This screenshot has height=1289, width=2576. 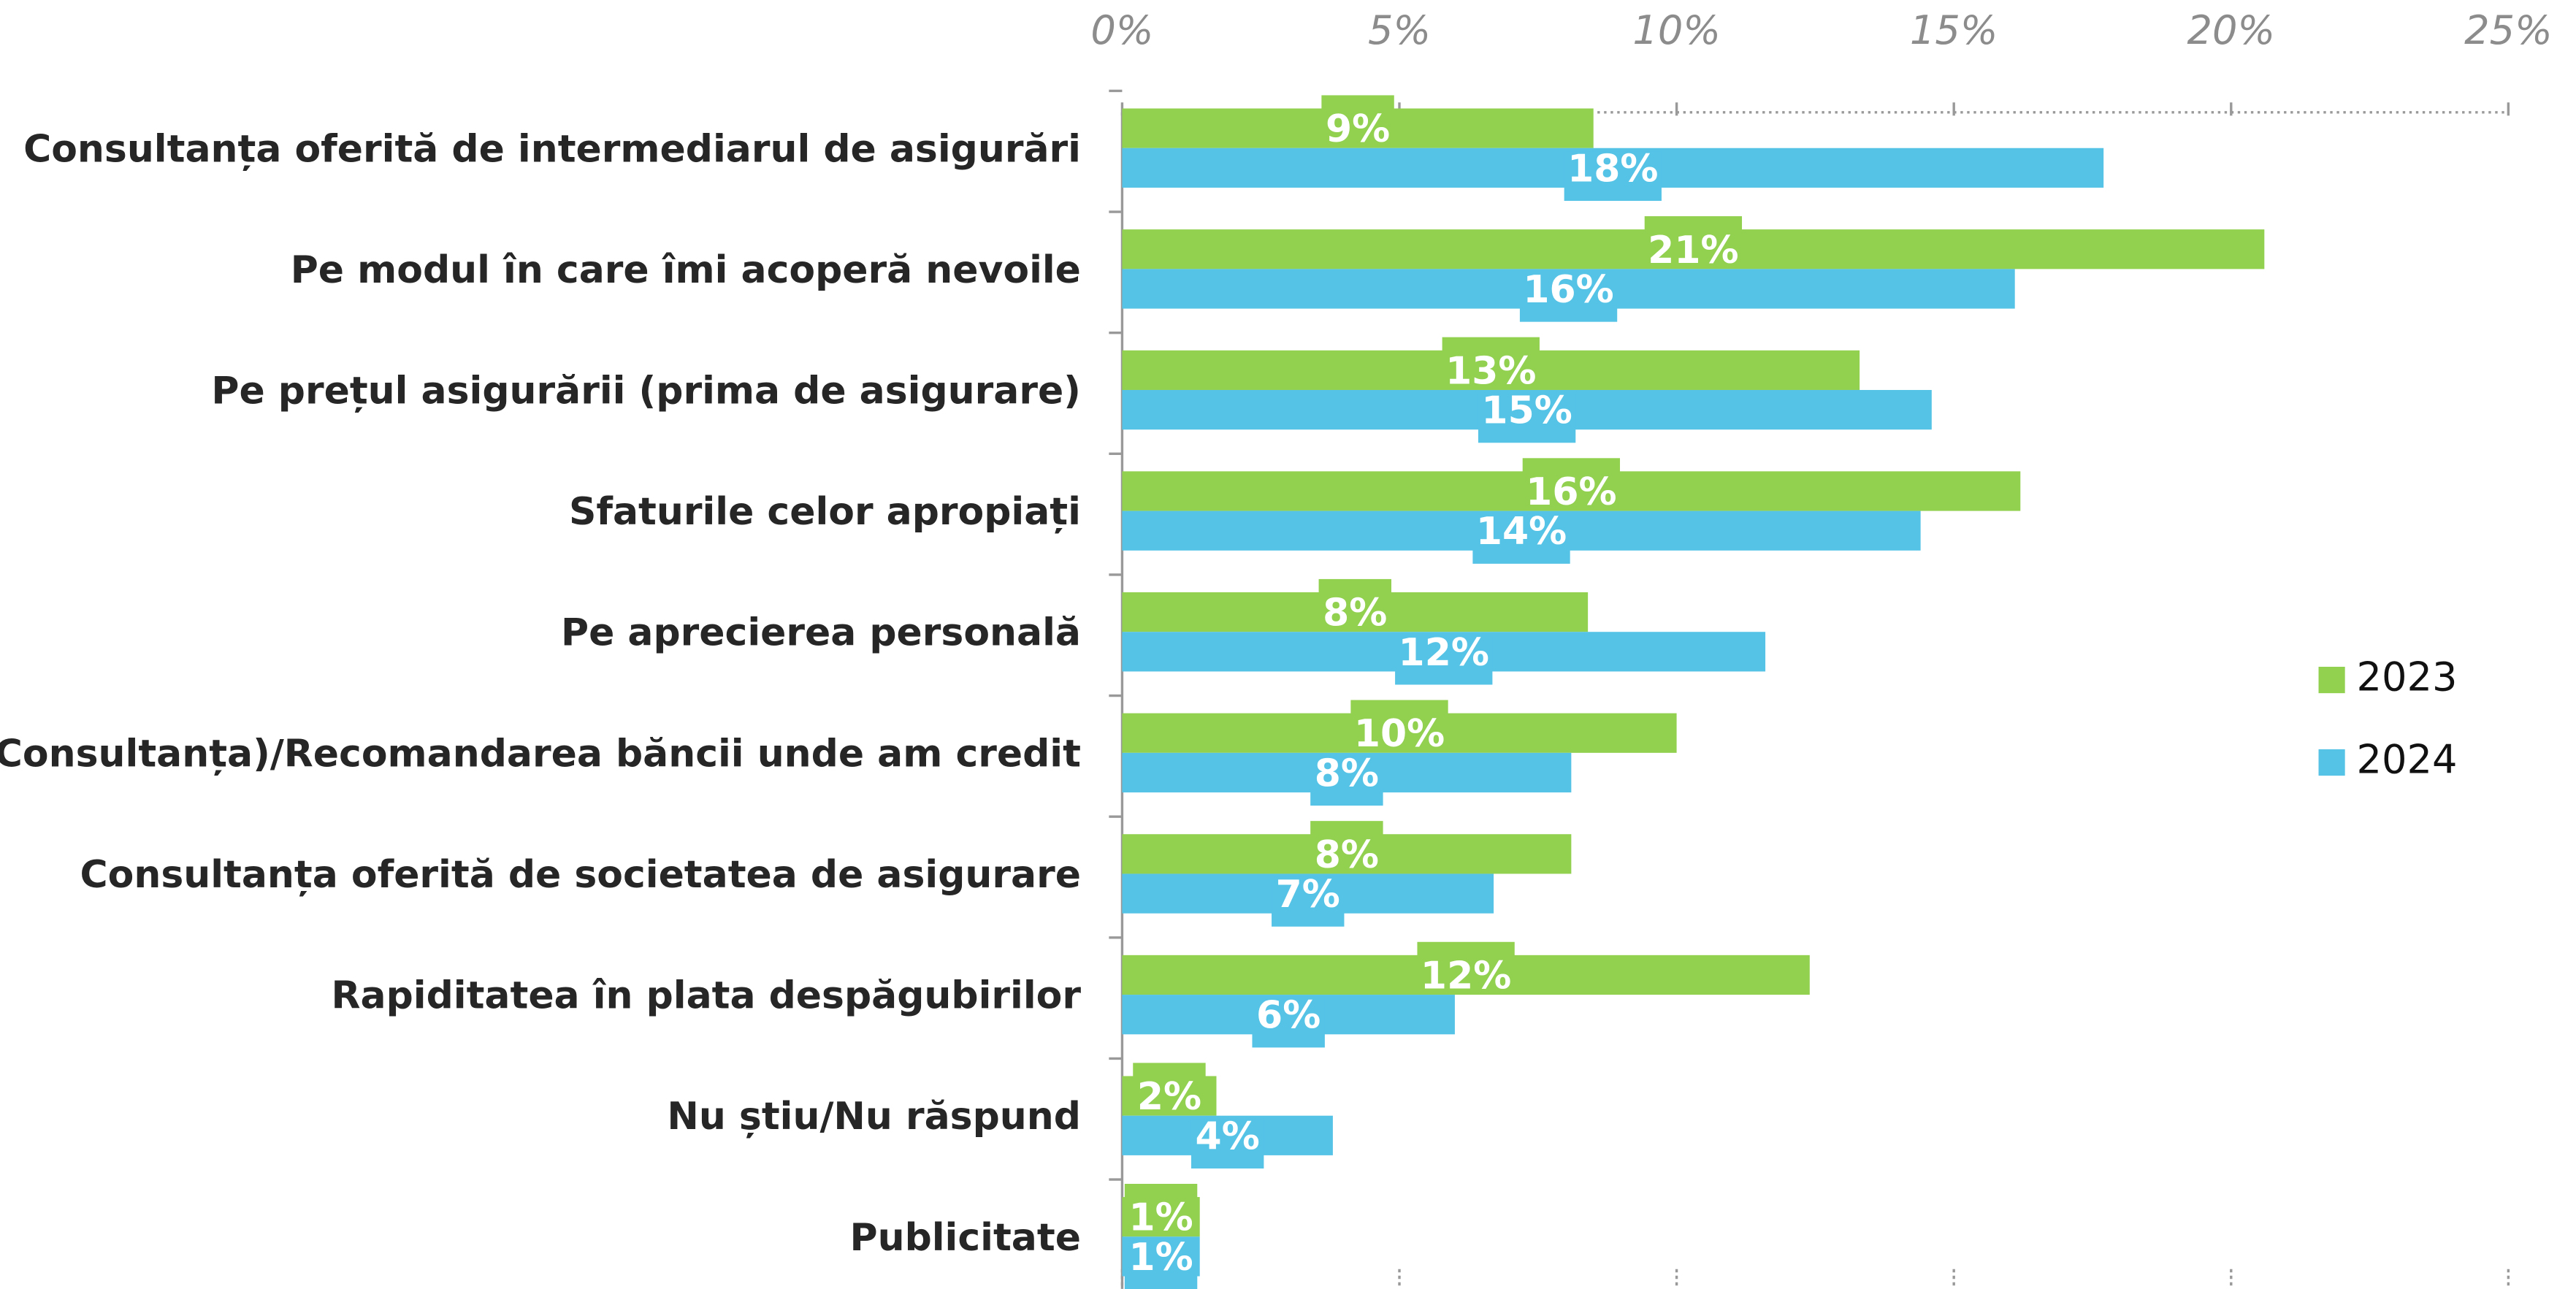 I want to click on value-label: 4%, so click(x=1228, y=1136).